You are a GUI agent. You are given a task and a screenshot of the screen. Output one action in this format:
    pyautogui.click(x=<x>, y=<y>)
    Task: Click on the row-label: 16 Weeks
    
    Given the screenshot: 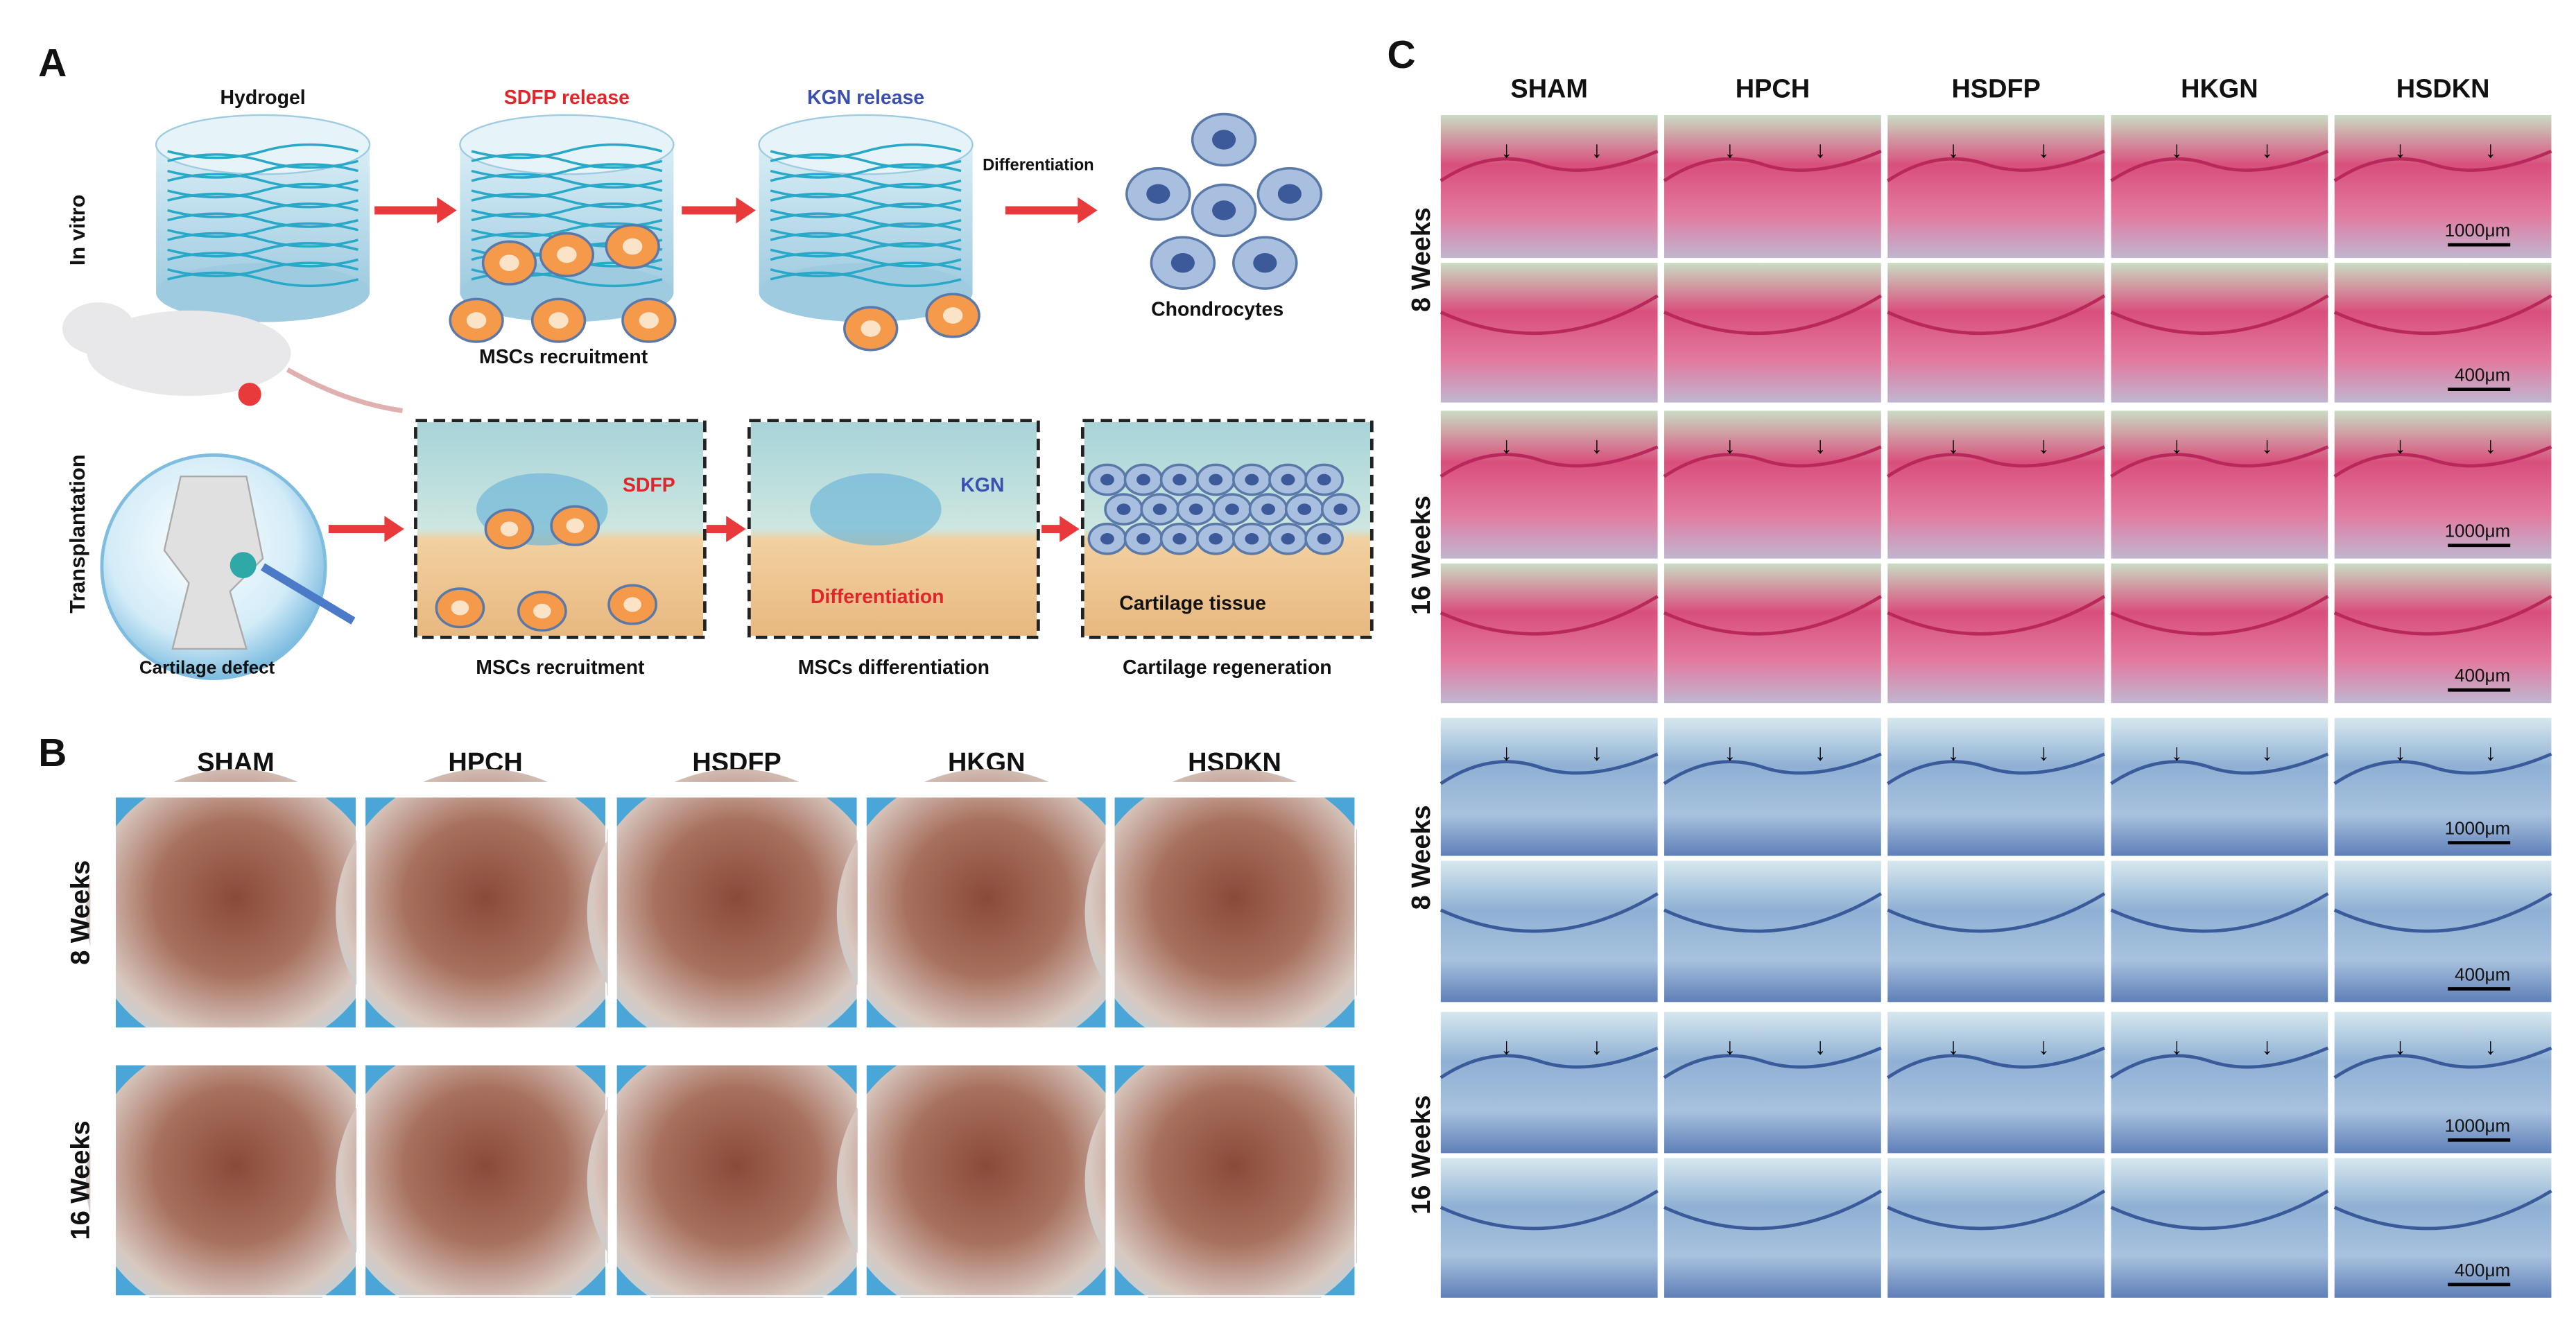 What is the action you would take?
    pyautogui.click(x=80, y=1180)
    